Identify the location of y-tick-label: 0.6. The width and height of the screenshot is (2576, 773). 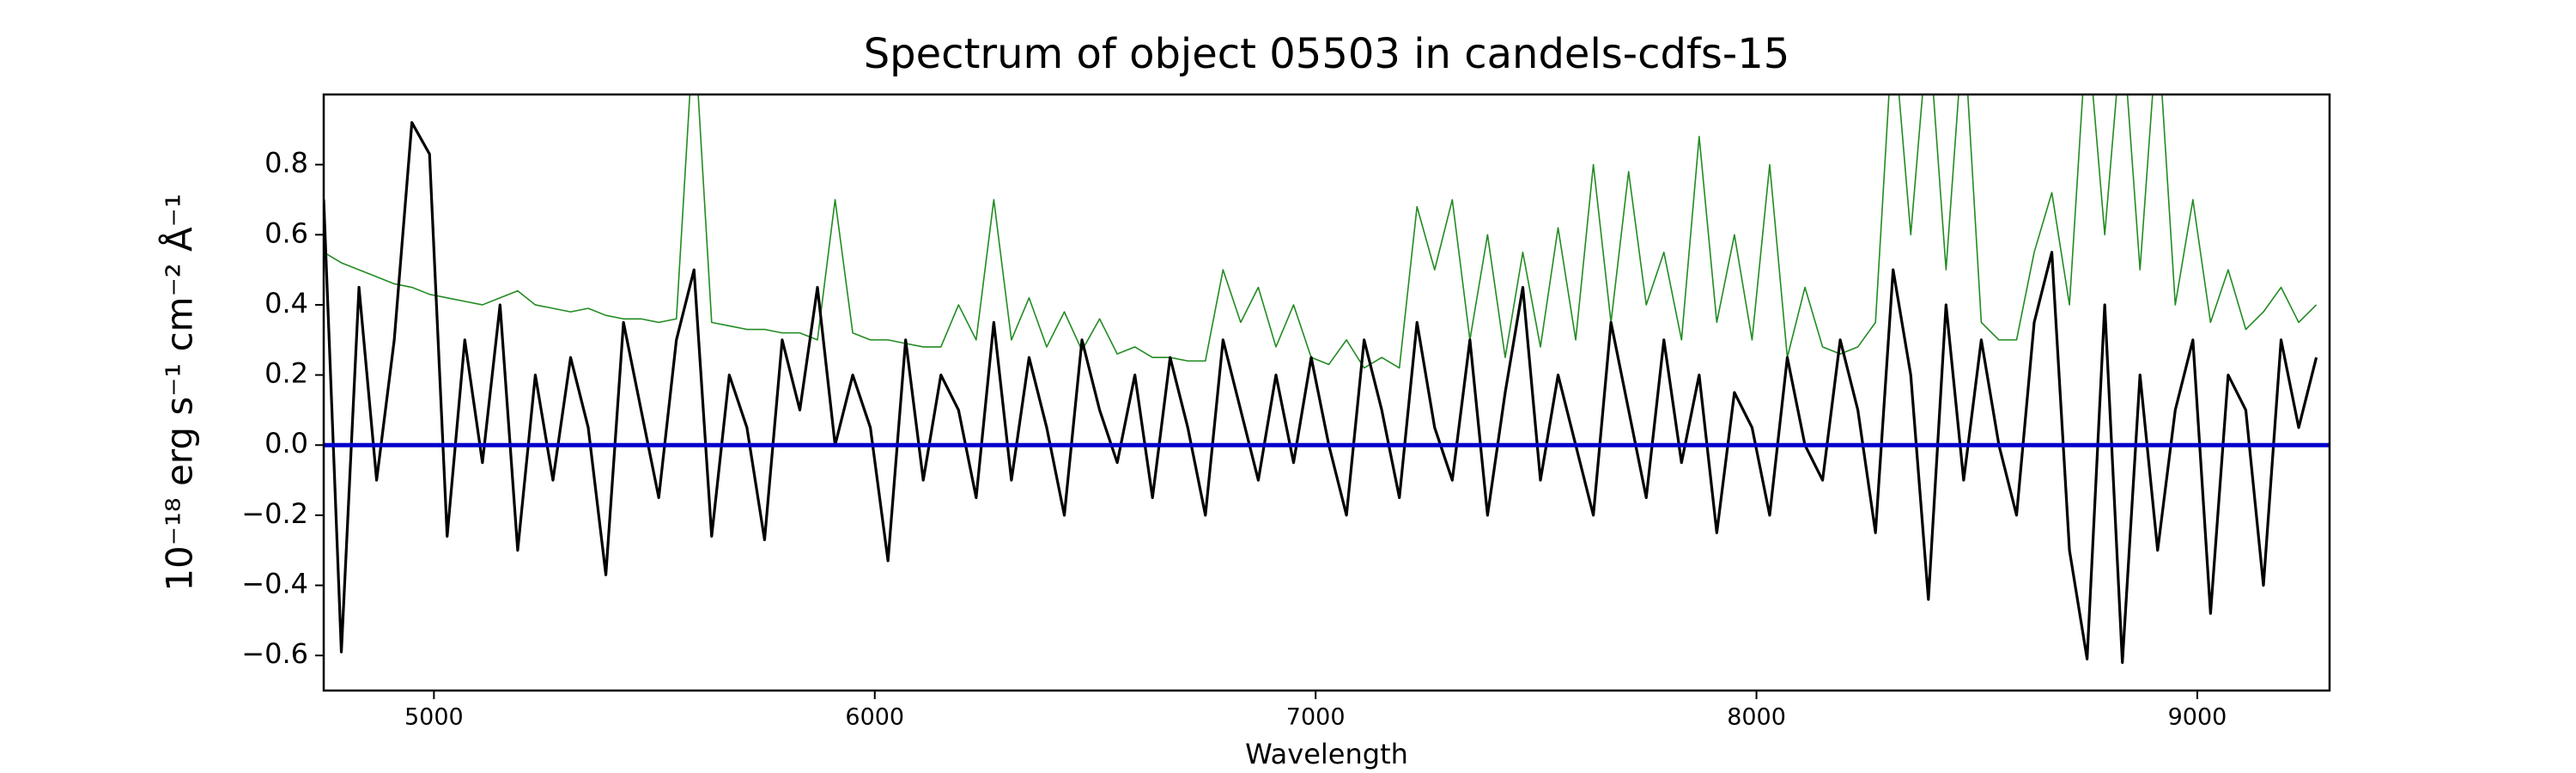
(286, 232).